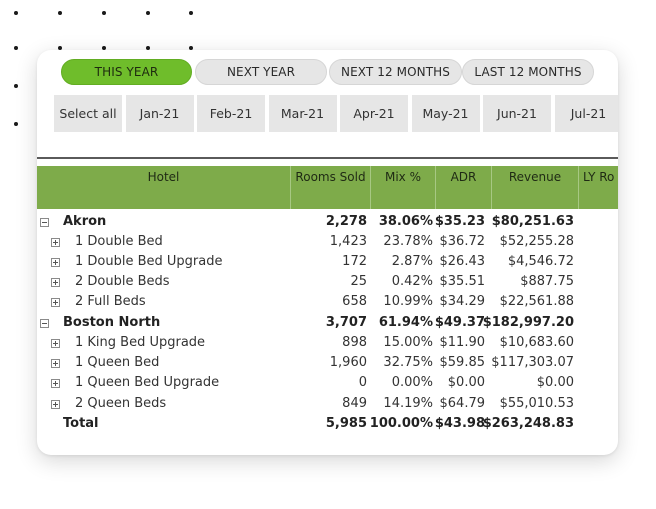 Image resolution: width=656 pixels, height=509 pixels. I want to click on mix-cell: 15.00%, so click(408, 342).